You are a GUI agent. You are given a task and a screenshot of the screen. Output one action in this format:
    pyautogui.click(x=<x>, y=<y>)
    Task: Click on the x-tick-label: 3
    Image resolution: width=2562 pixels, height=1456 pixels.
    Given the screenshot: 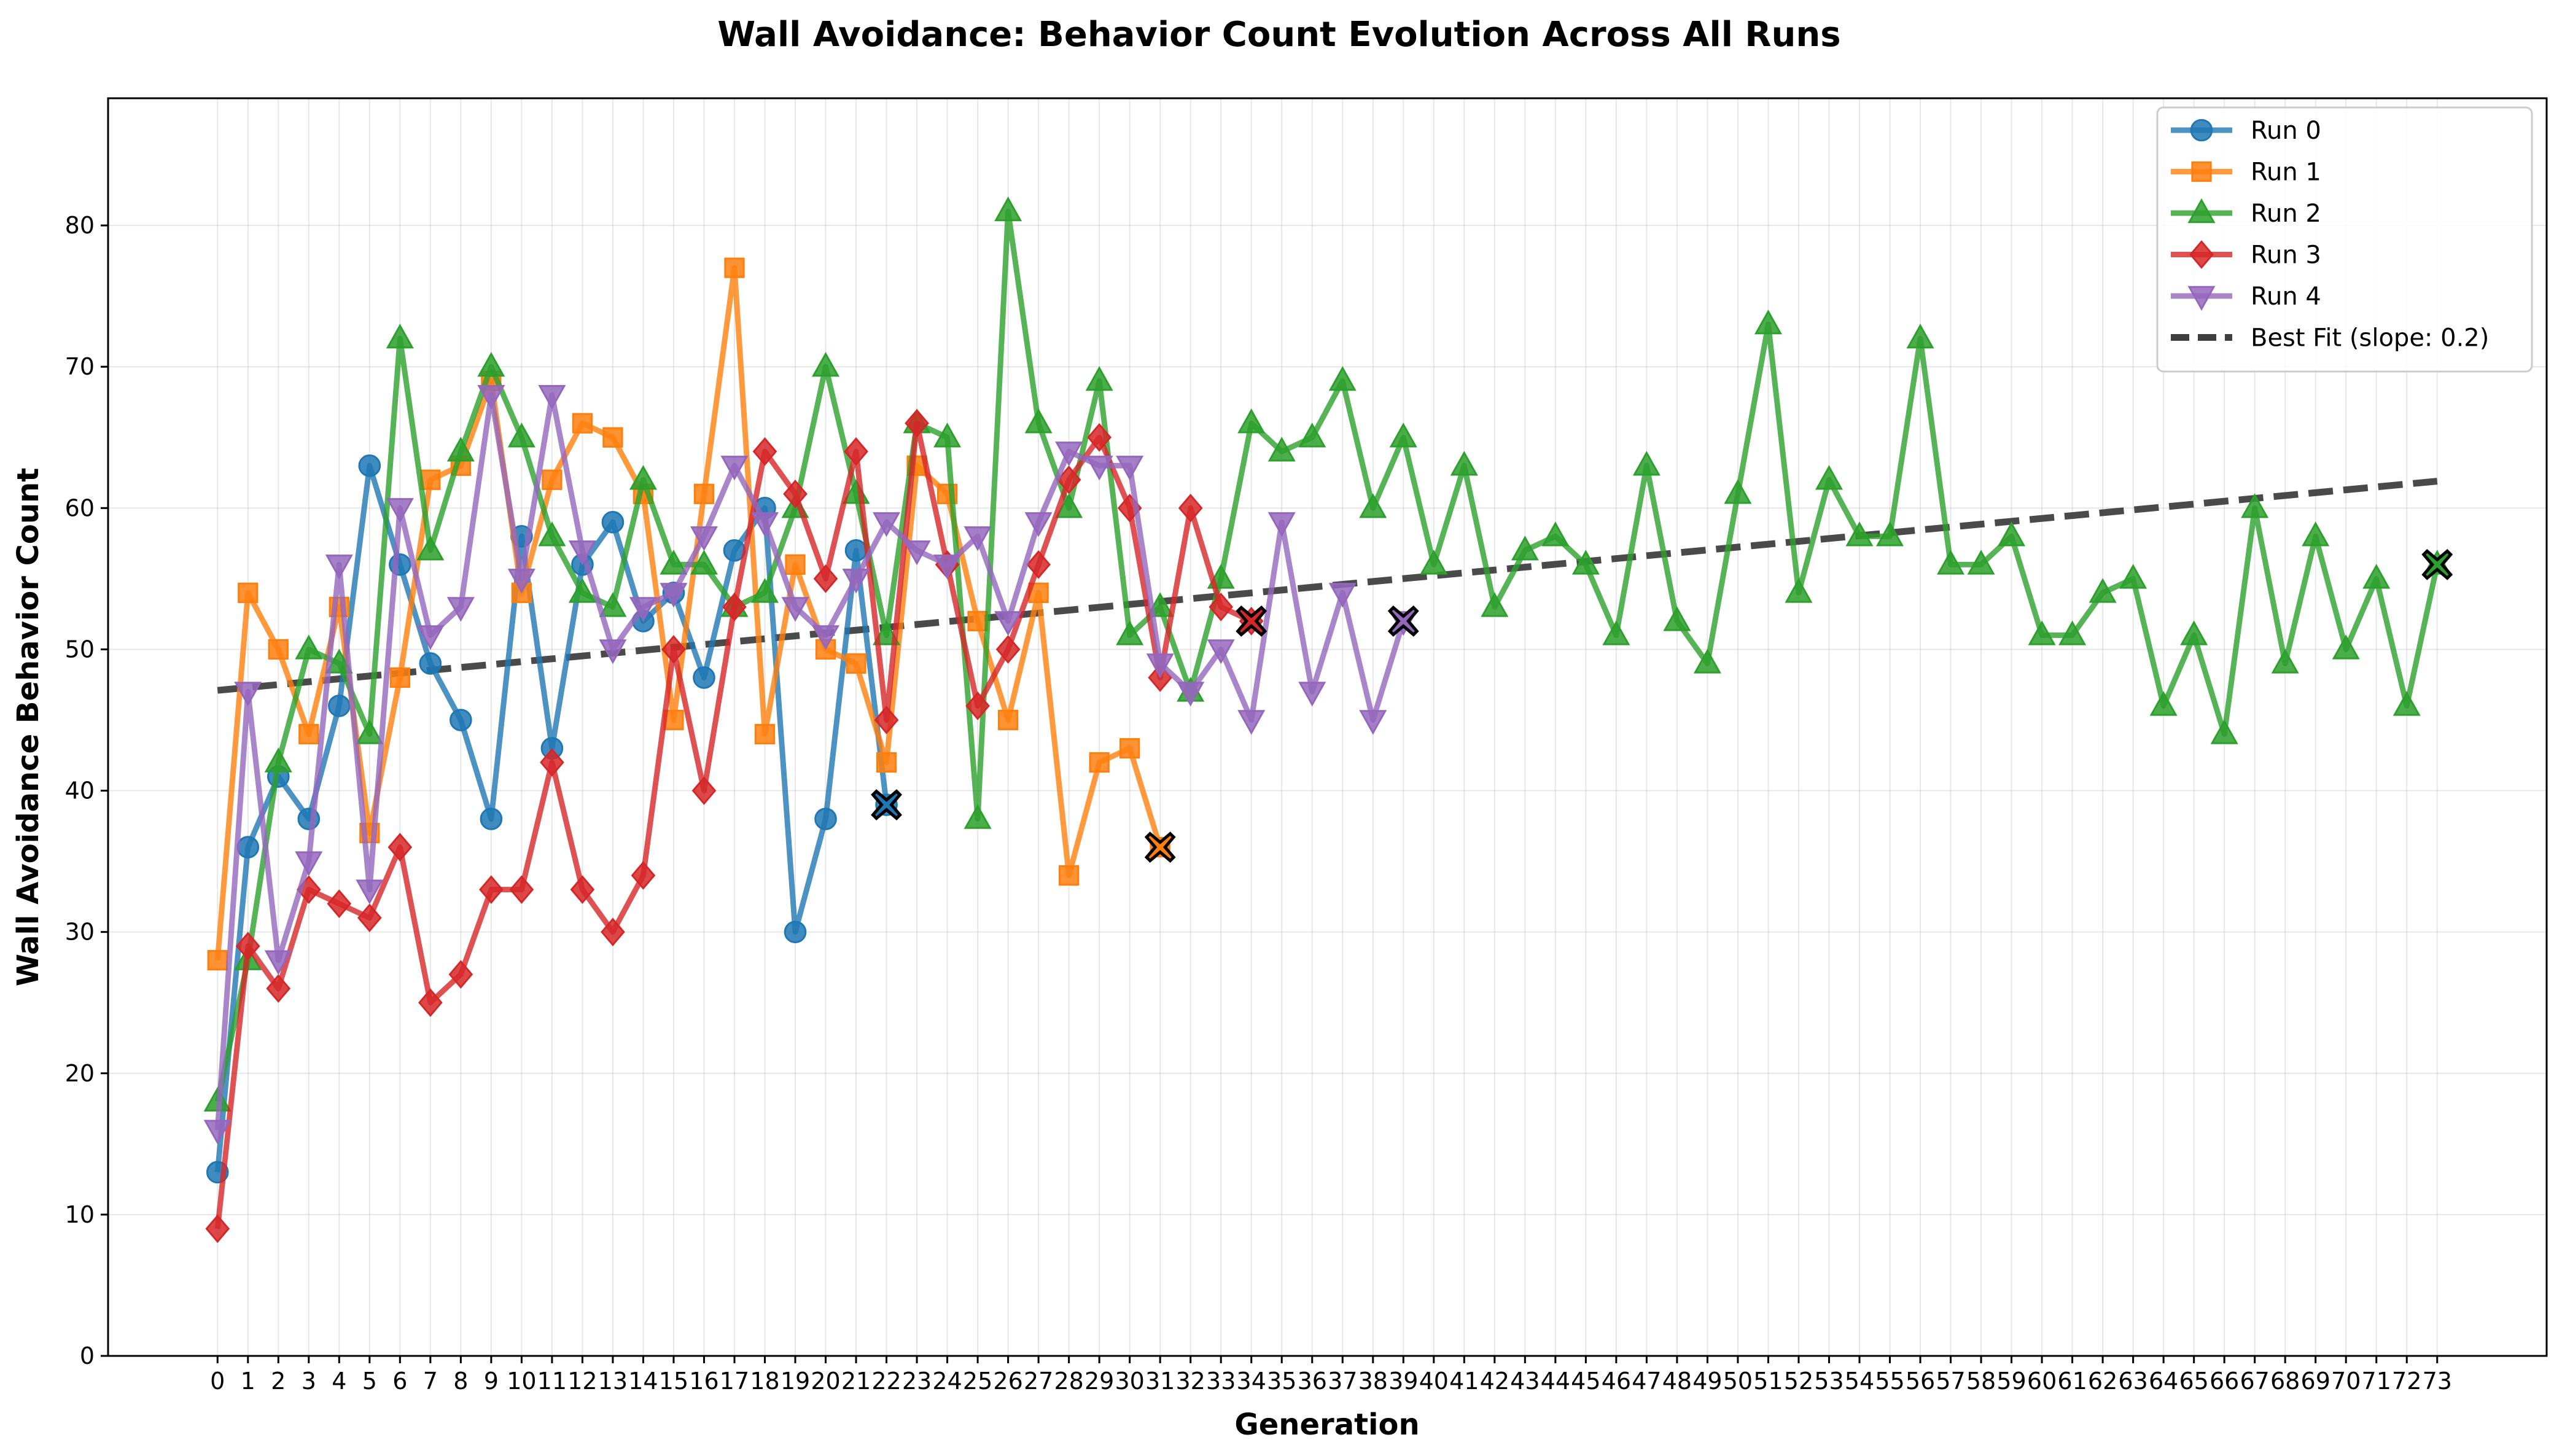 What is the action you would take?
    pyautogui.click(x=309, y=1381)
    